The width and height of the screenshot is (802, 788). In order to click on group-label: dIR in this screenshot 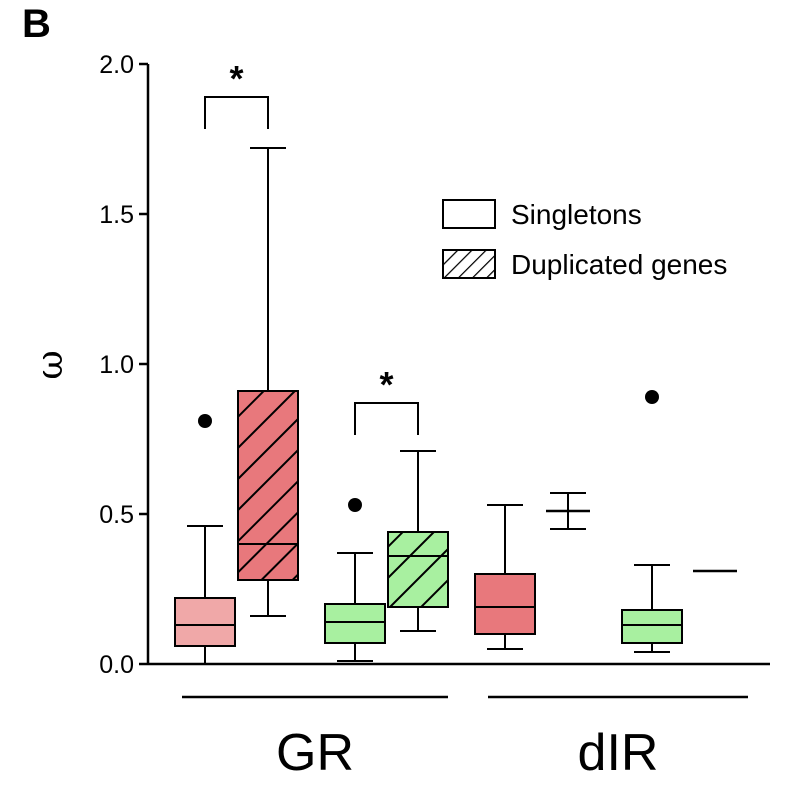, I will do `click(618, 753)`.